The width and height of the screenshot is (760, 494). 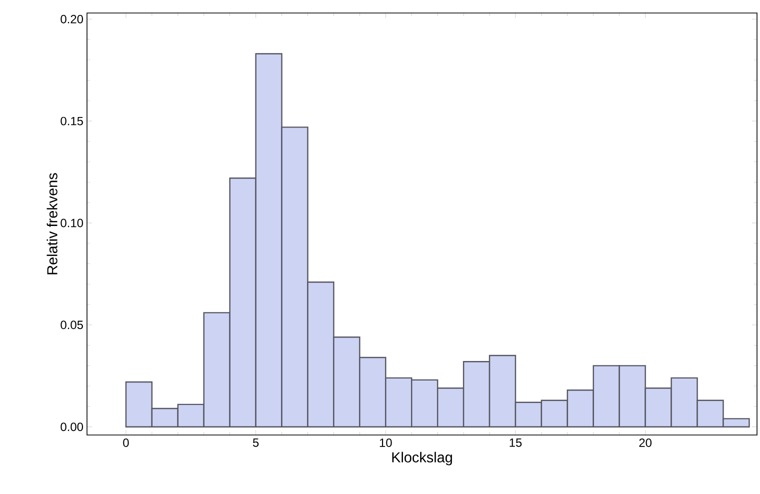 I want to click on x-tick-label: 20, so click(x=645, y=442).